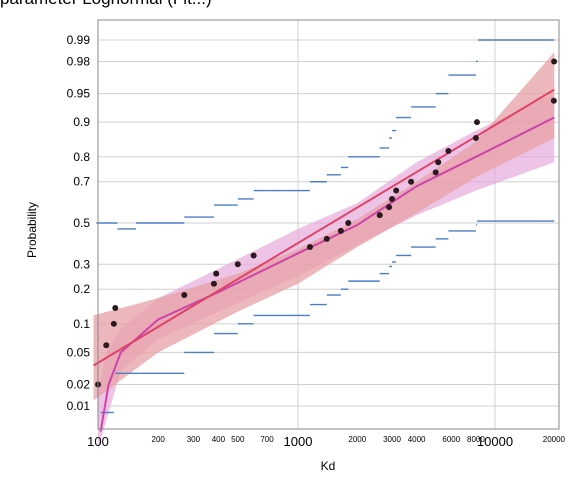 This screenshot has width=579, height=479. What do you see at coordinates (79, 61) in the screenshot?
I see `y-tick-label: 0.98` at bounding box center [79, 61].